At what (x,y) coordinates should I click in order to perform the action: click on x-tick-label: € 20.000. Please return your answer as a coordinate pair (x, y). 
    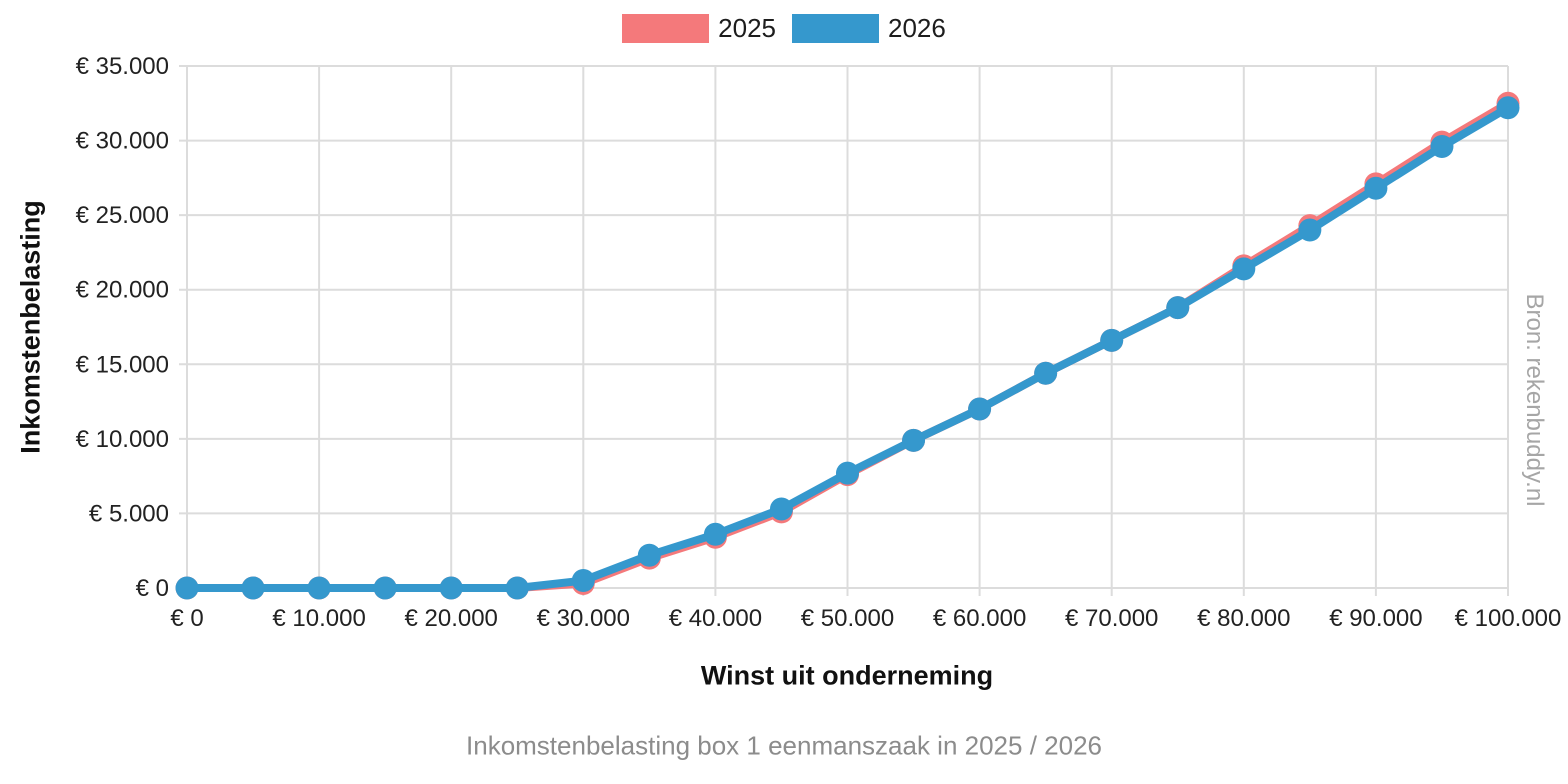
    Looking at the image, I should click on (450, 618).